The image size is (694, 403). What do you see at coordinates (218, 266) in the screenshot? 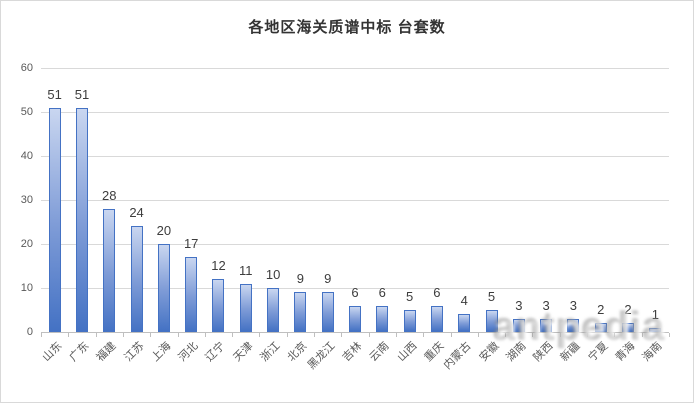
I see `bar-value-label: 12` at bounding box center [218, 266].